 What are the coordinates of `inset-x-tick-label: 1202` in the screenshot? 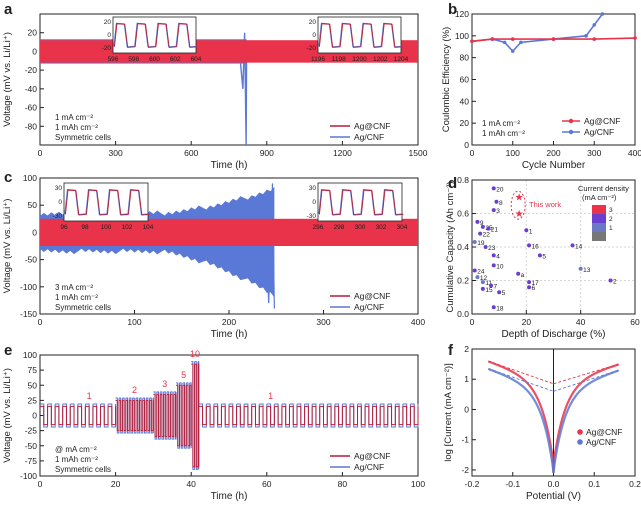 It's located at (380, 59).